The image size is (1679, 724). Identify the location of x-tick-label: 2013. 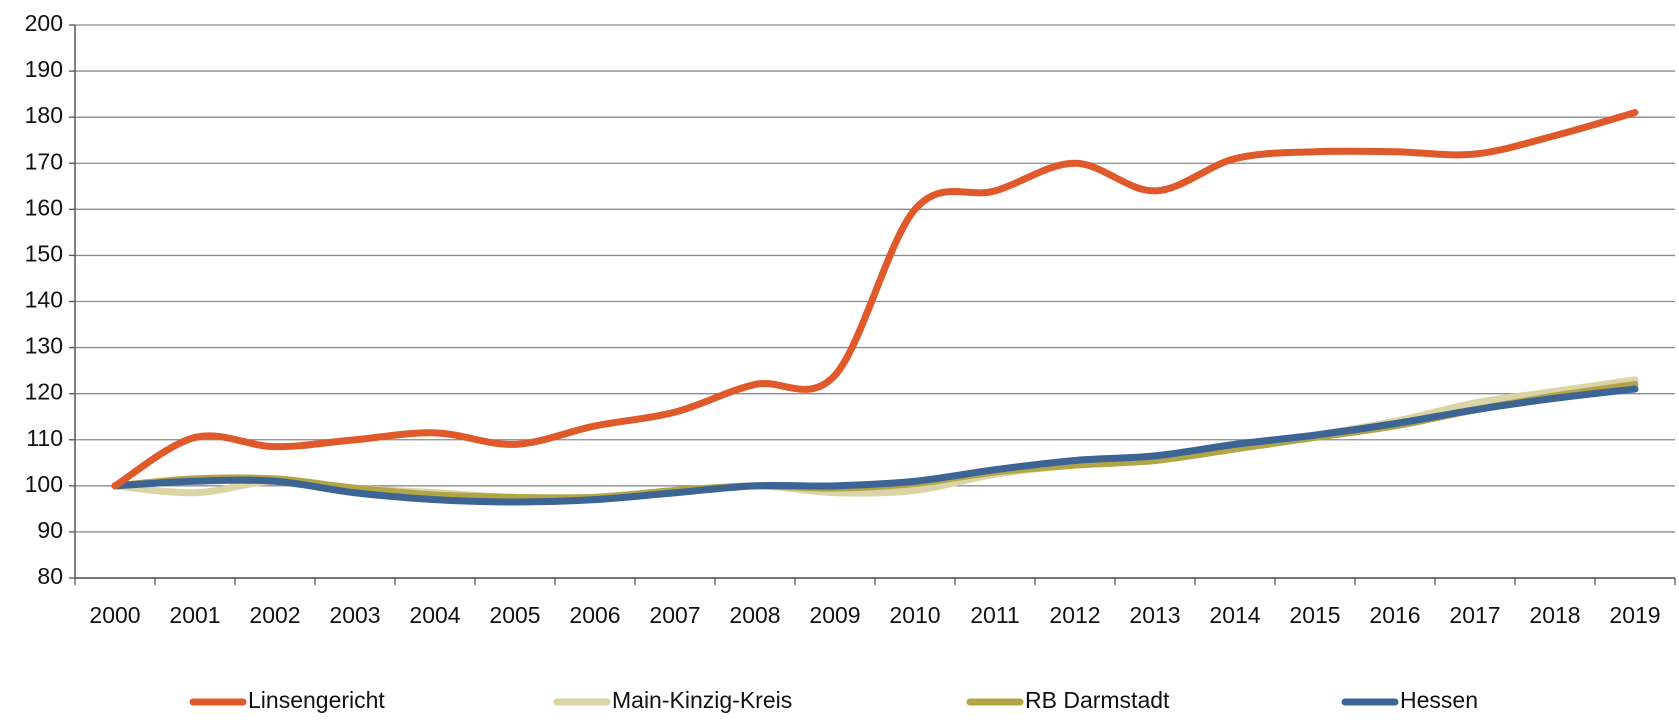
(1154, 615).